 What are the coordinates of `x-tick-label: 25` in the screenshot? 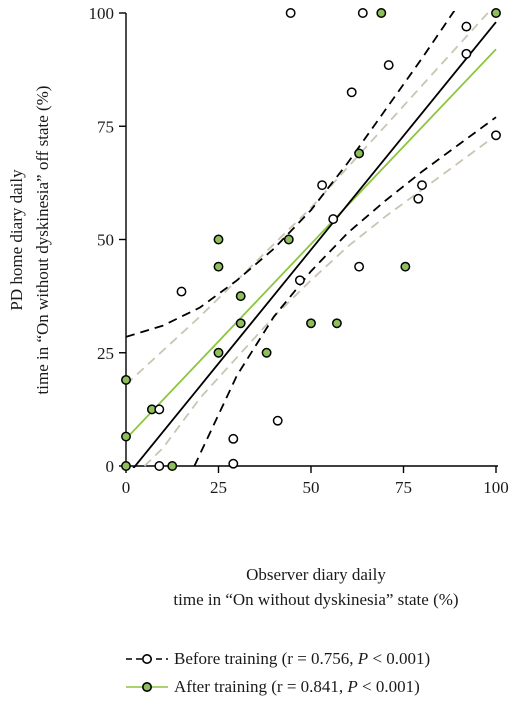 It's located at (218, 487).